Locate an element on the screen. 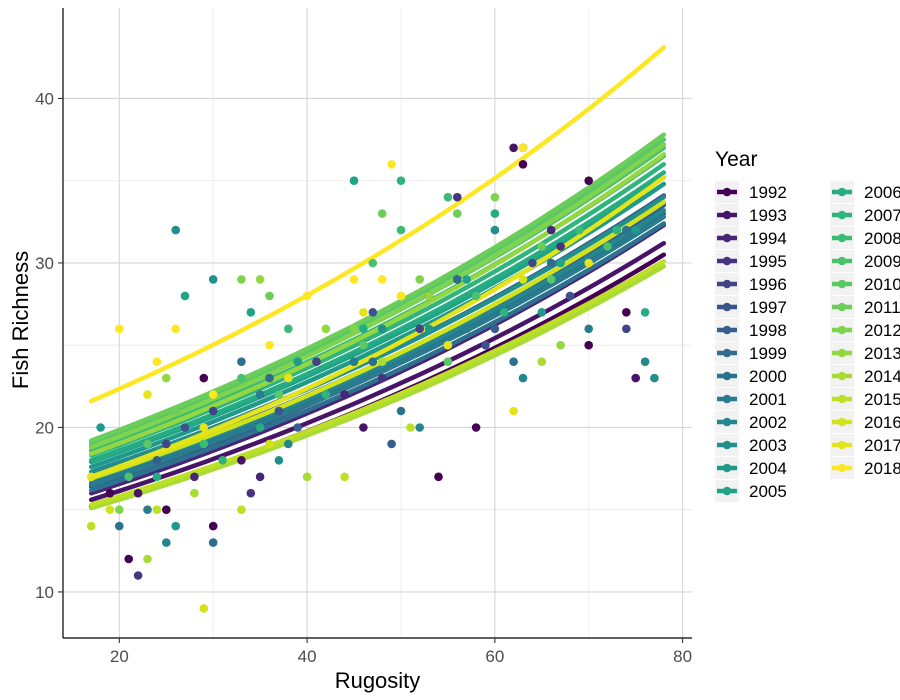 This screenshot has width=900, height=700. legend-label-2003: 2003 is located at coordinates (768, 445).